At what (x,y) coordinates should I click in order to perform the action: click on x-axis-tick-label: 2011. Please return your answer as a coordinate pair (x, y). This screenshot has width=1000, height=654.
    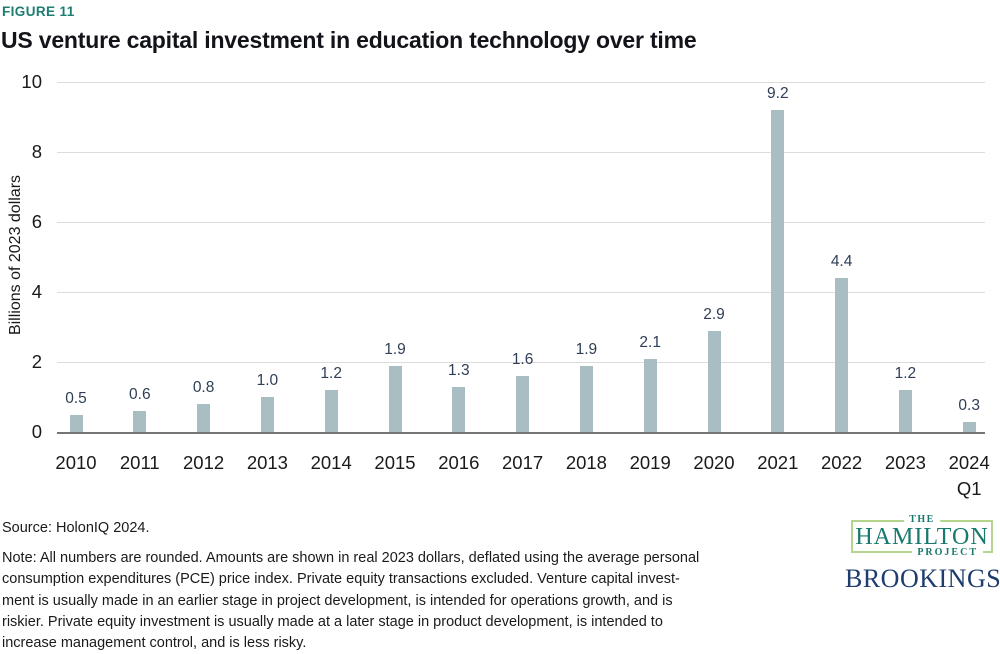
    Looking at the image, I should click on (140, 463).